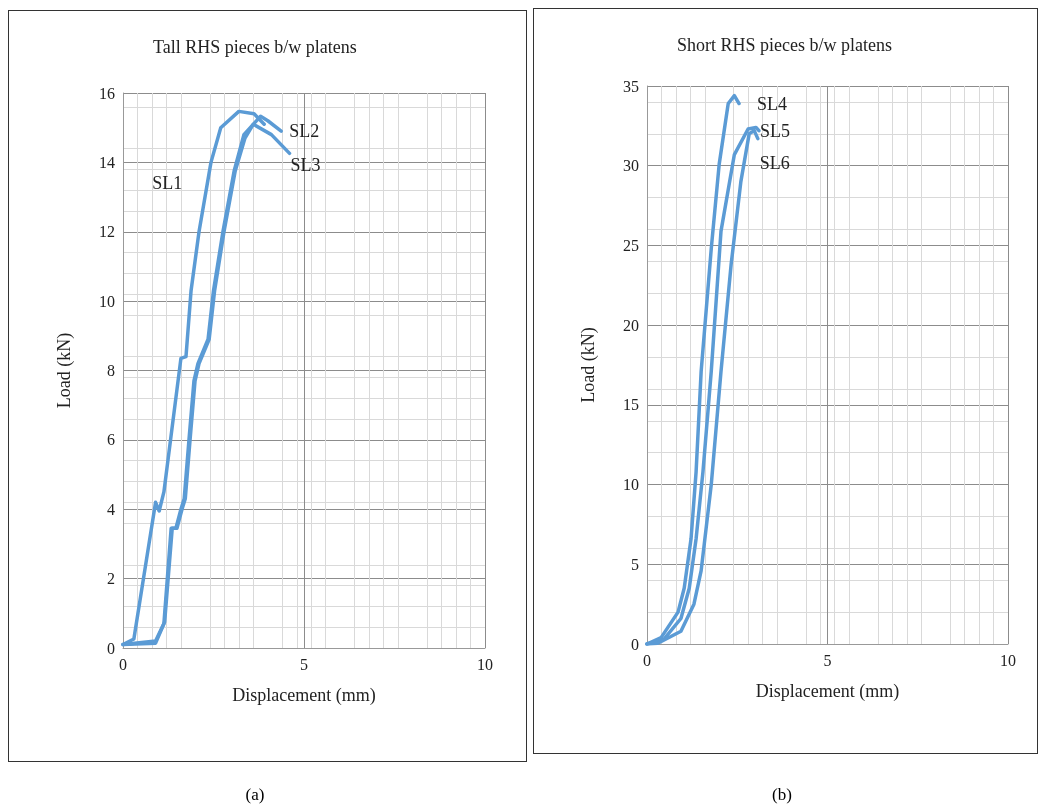  I want to click on text: (a), so click(255, 795).